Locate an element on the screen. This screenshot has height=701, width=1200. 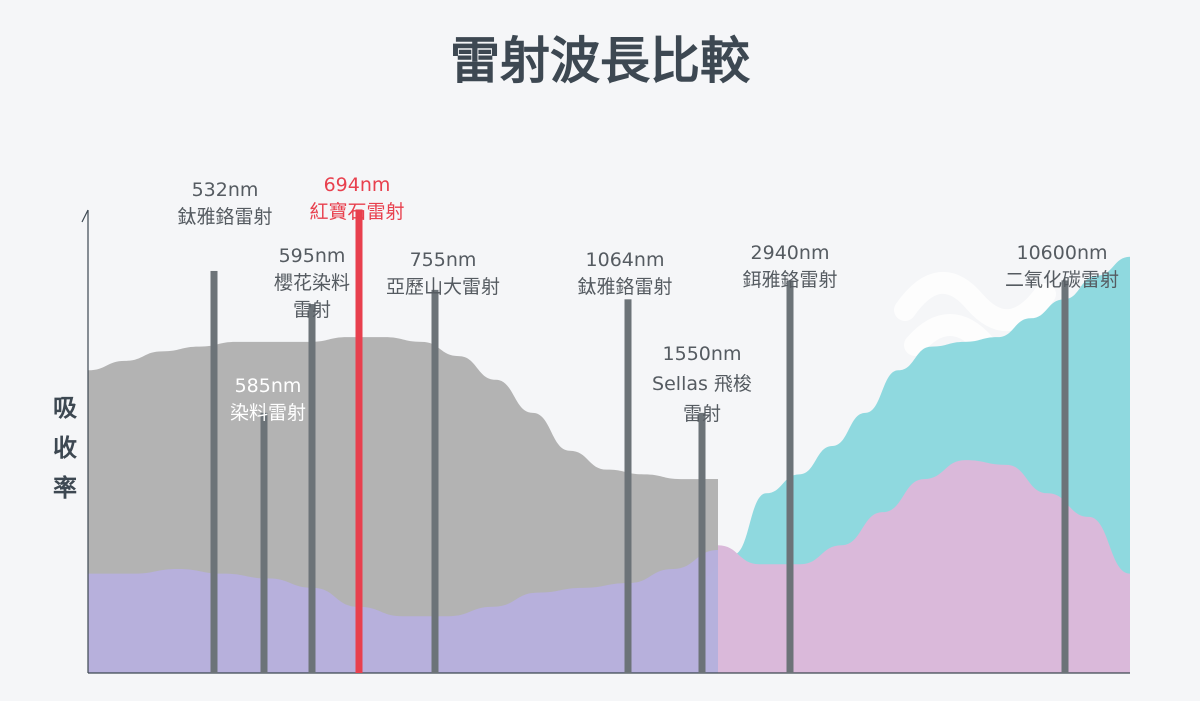
laser-wavelength-label: 595nm is located at coordinates (312, 256).